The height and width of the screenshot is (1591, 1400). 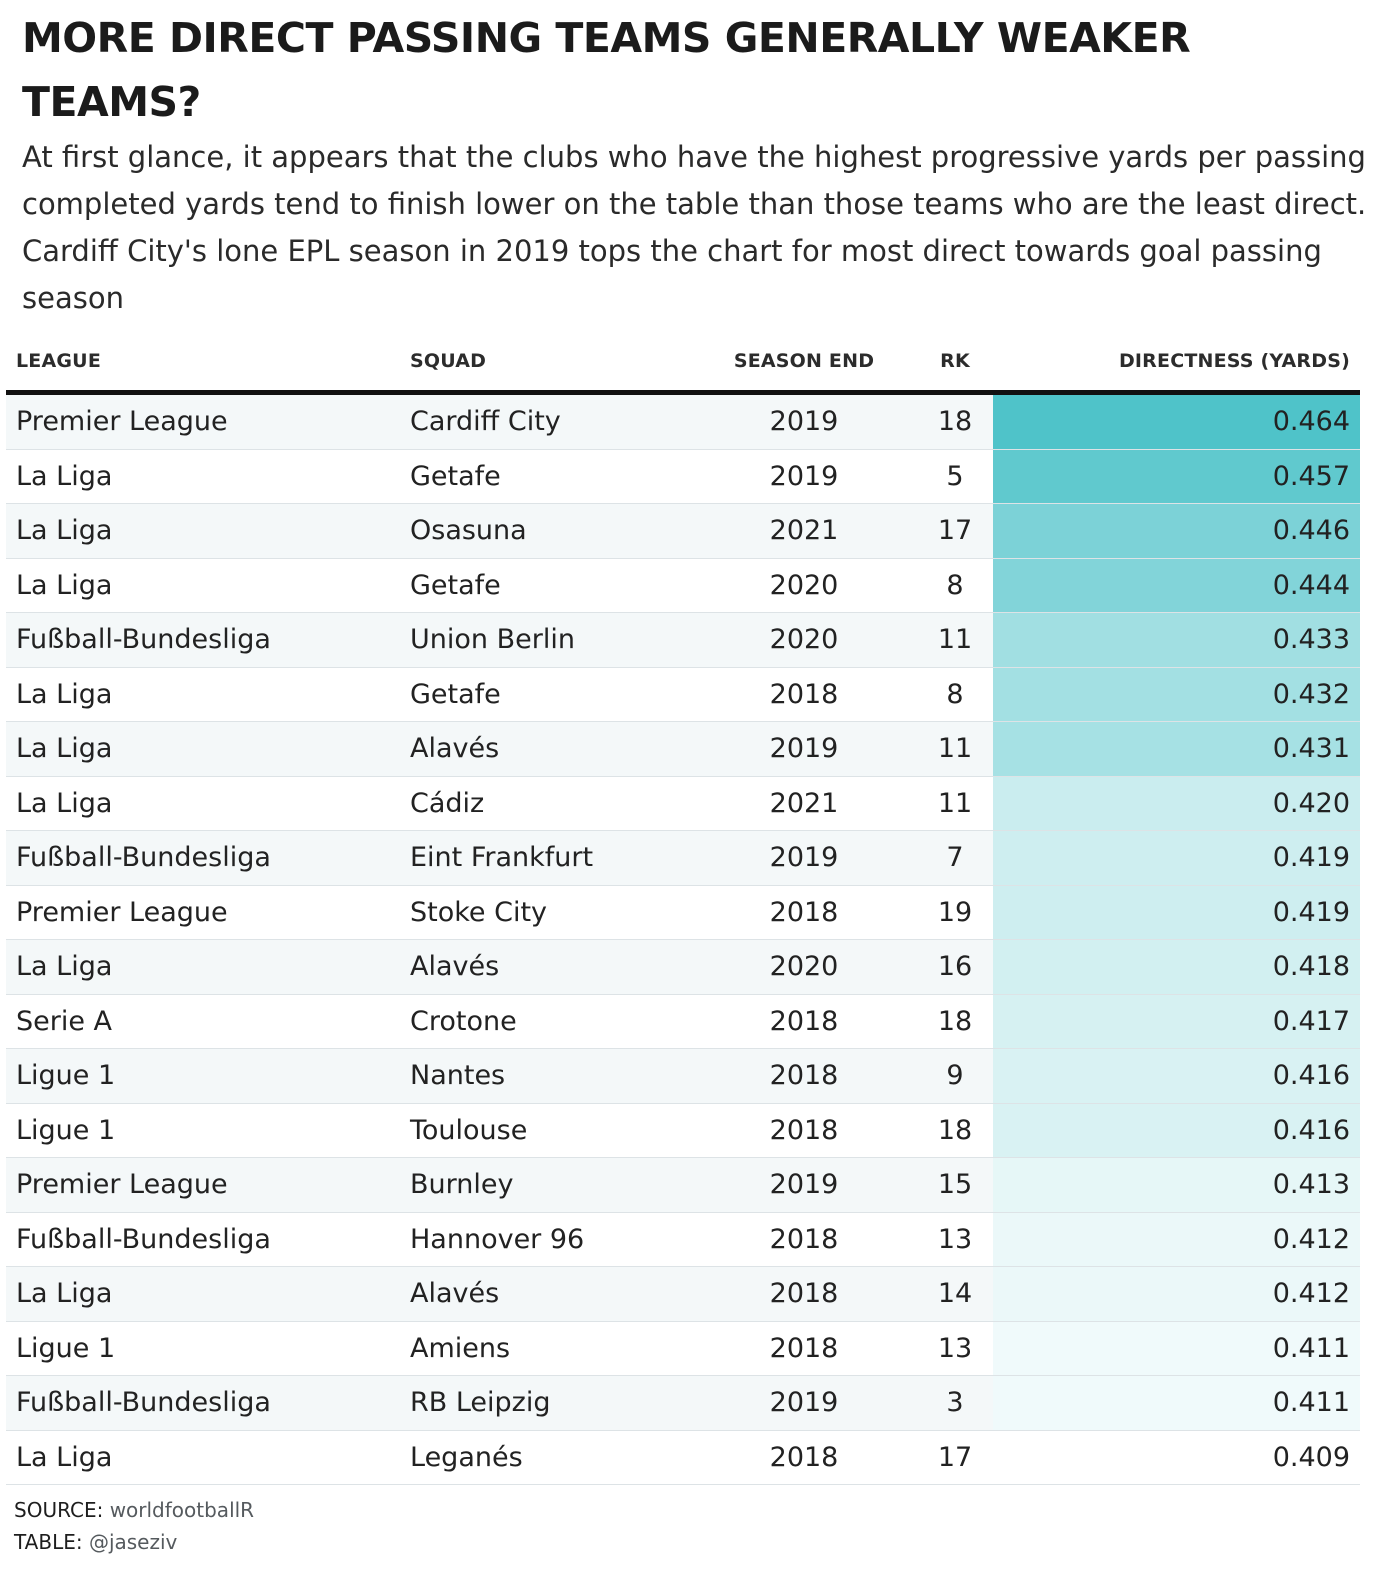 What do you see at coordinates (683, 1348) in the screenshot?
I see `table-row: Ligue 1 Amiens 2018 13 0.411` at bounding box center [683, 1348].